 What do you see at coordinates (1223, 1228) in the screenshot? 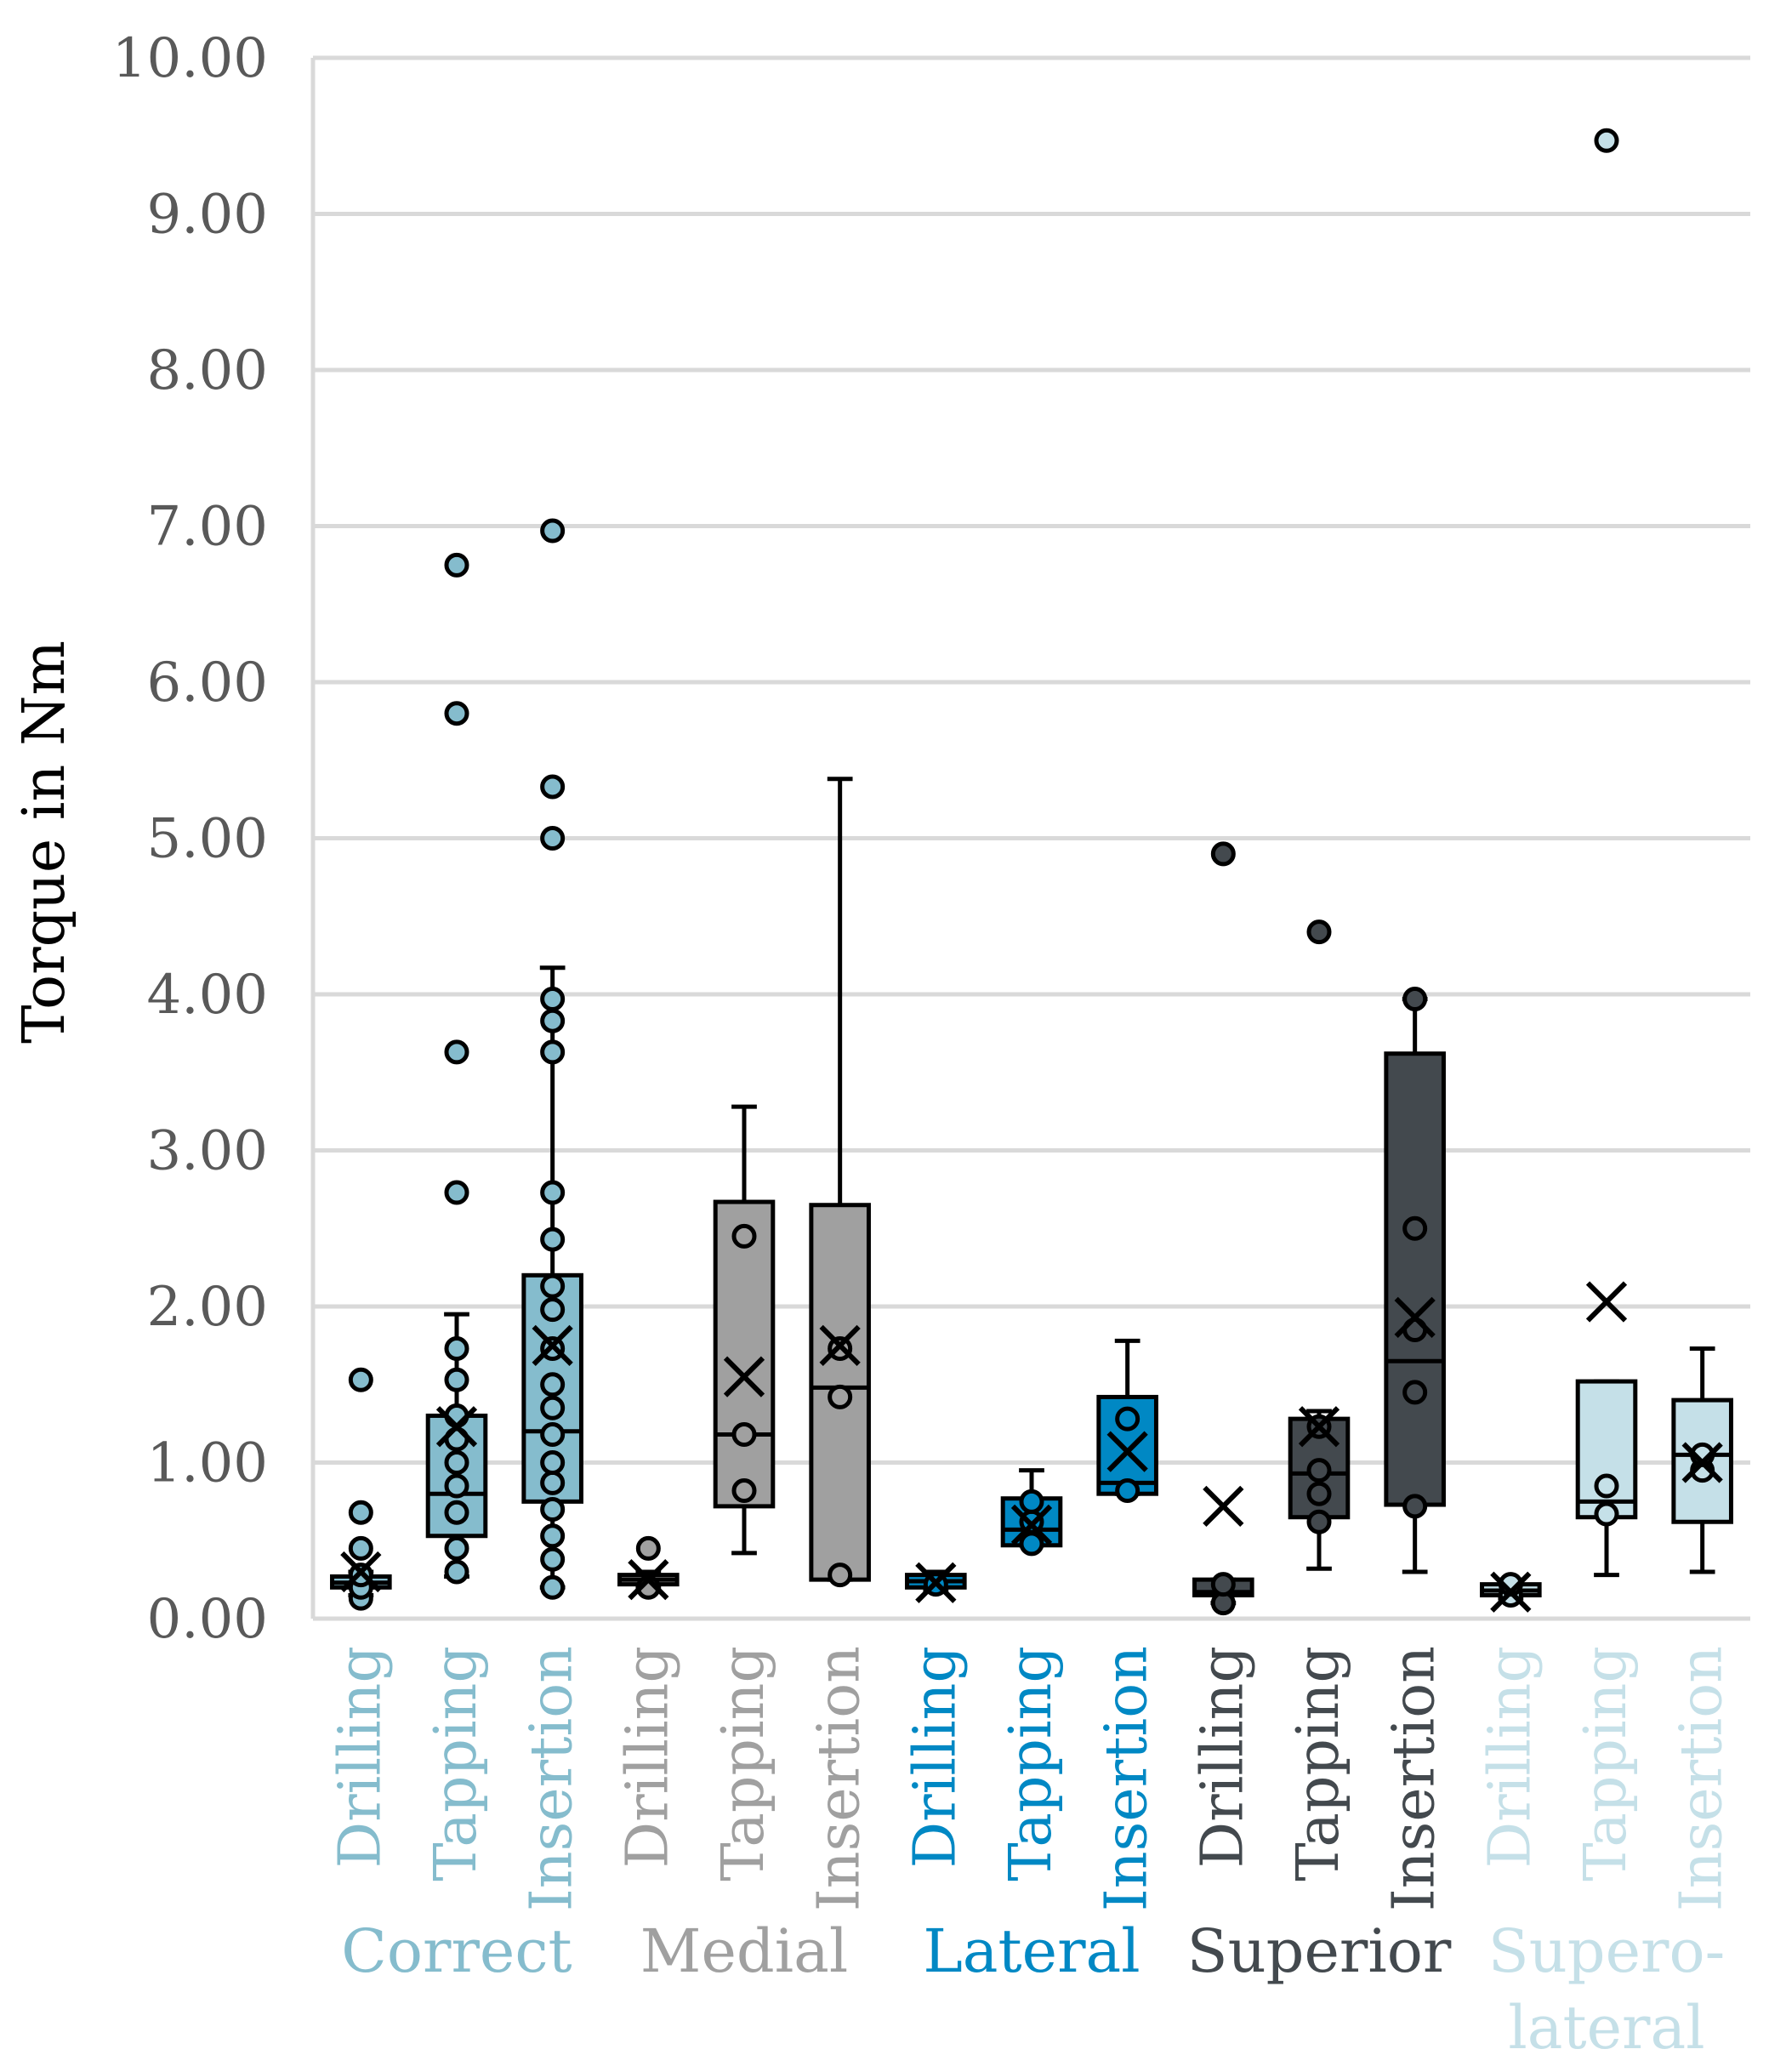
I see `box-superiordrilling` at bounding box center [1223, 1228].